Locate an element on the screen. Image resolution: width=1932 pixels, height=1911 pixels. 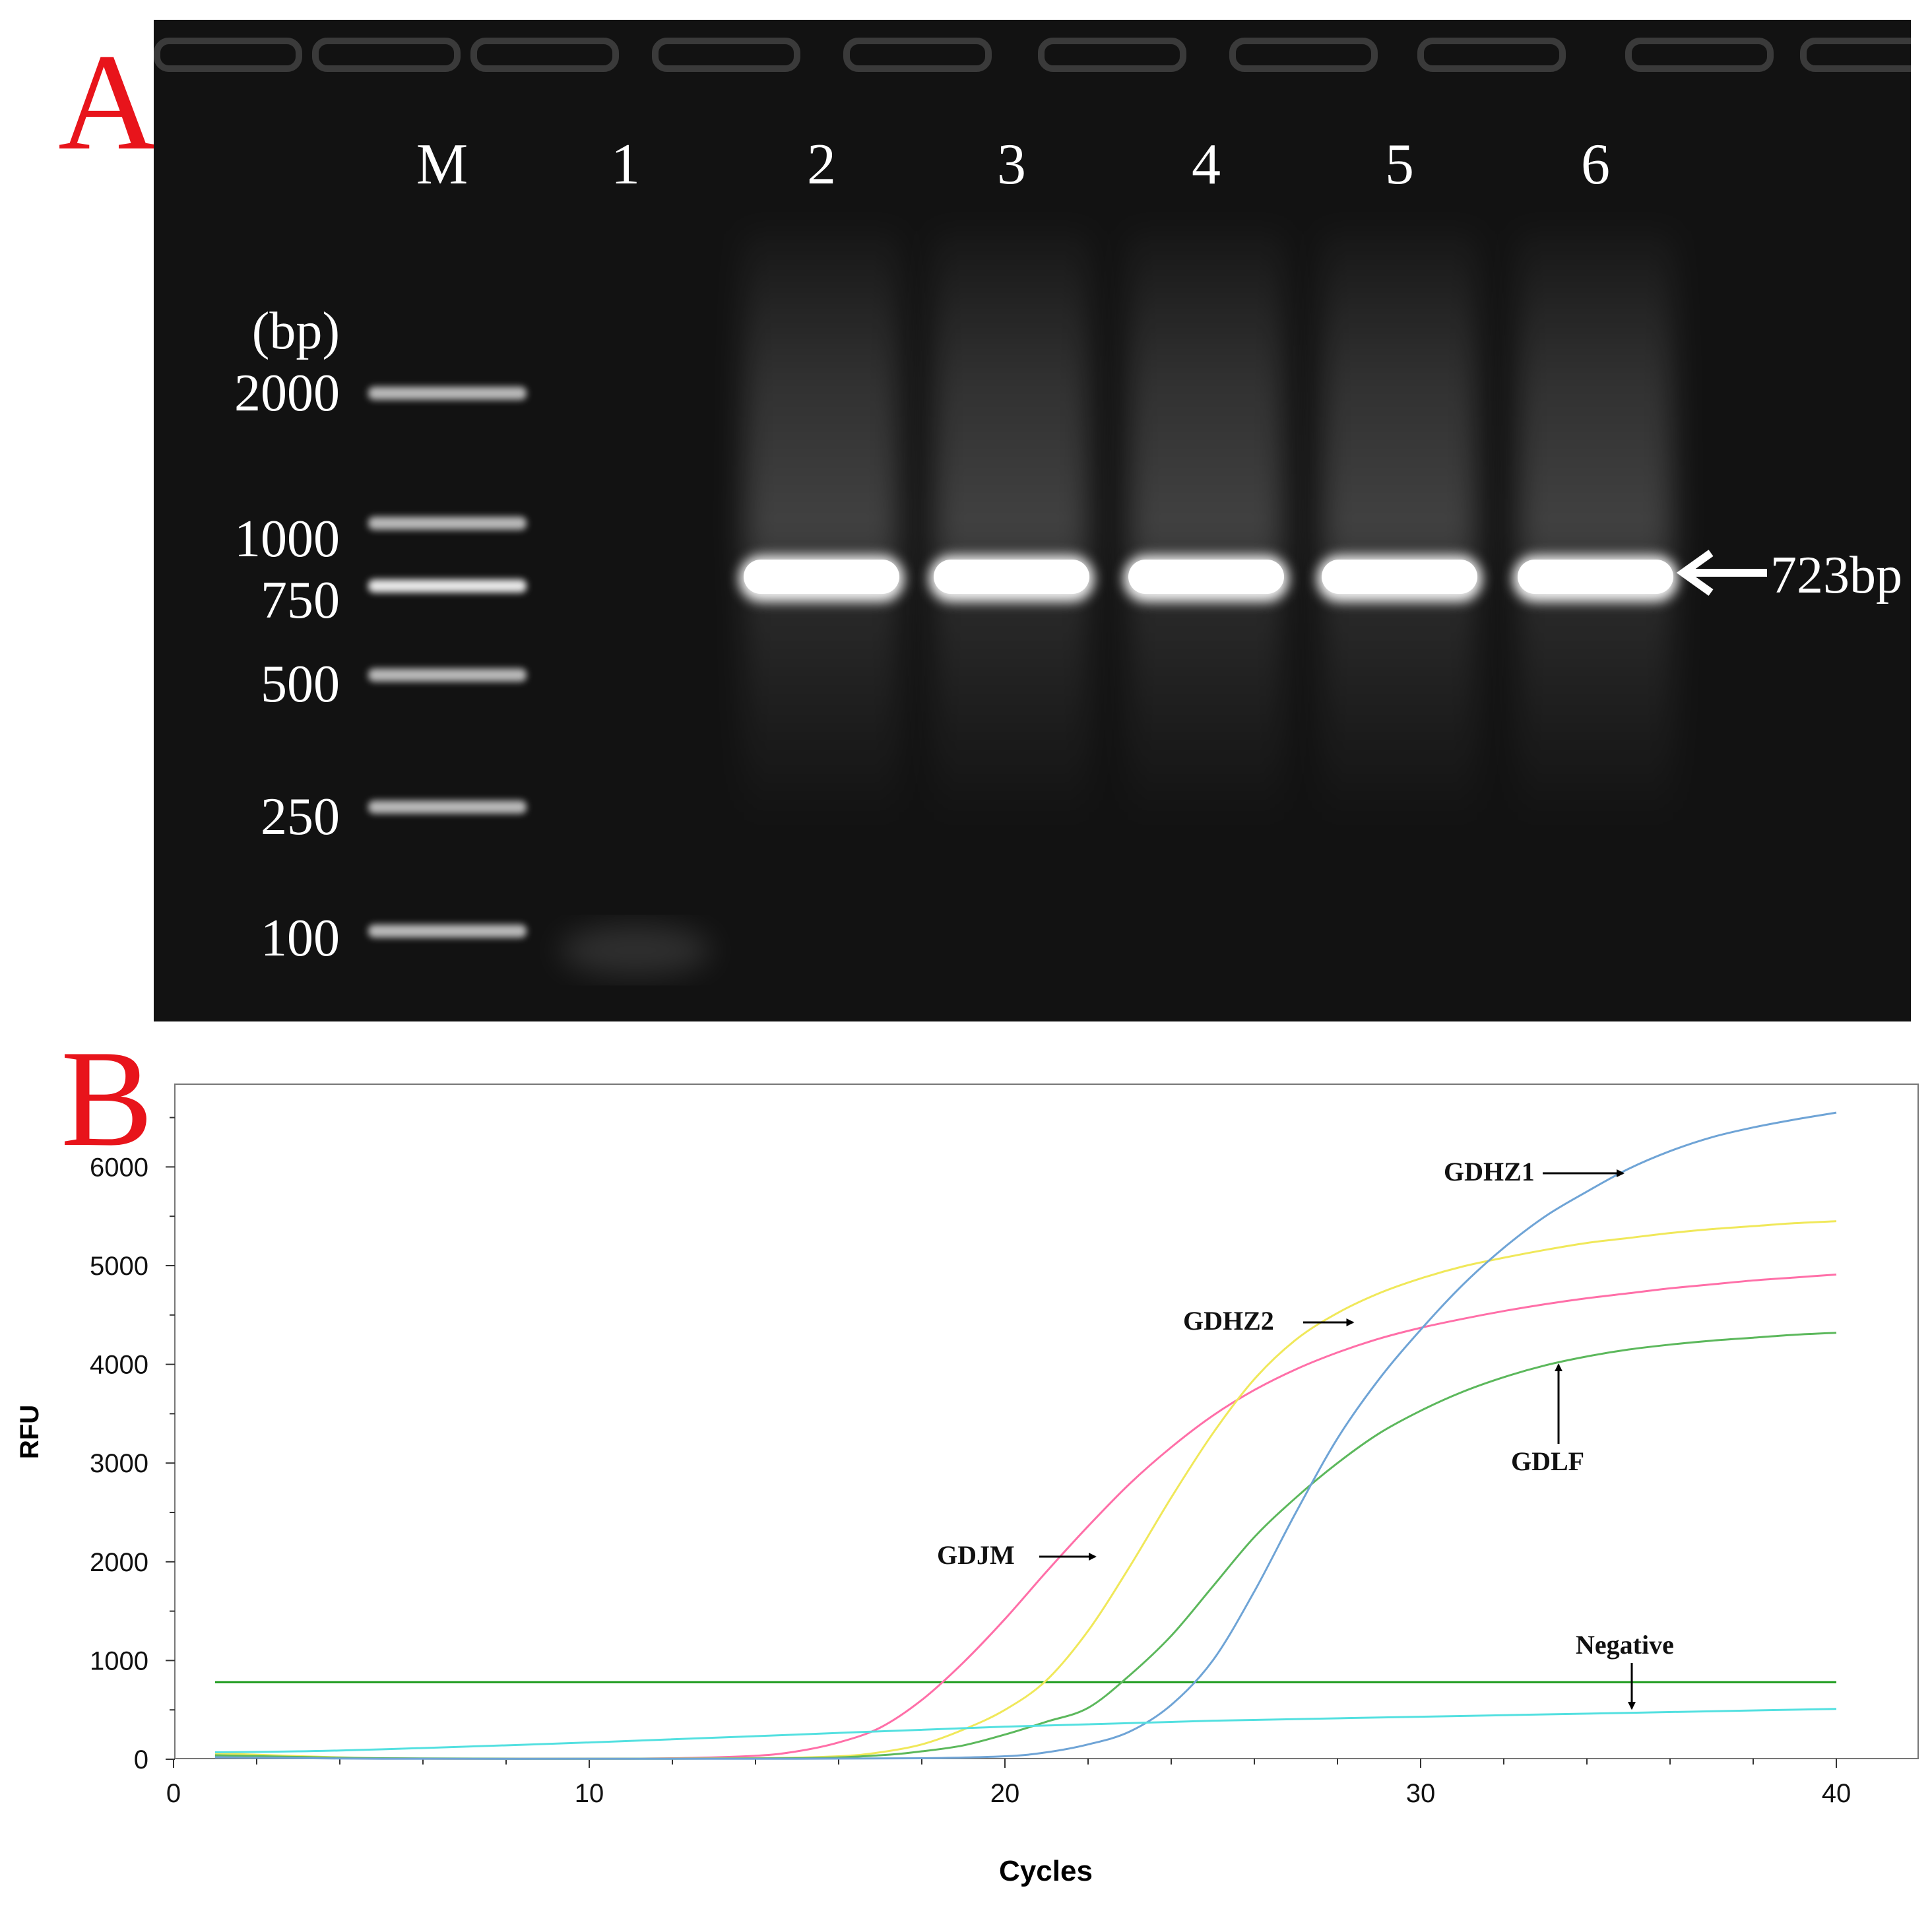
lane-label: 2 is located at coordinates (821, 165).